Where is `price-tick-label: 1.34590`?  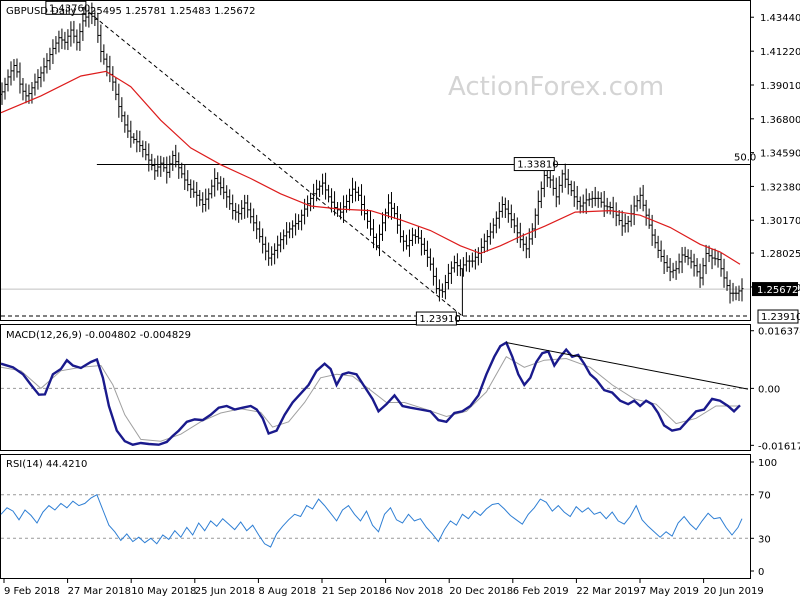
price-tick-label: 1.34590 is located at coordinates (780, 154).